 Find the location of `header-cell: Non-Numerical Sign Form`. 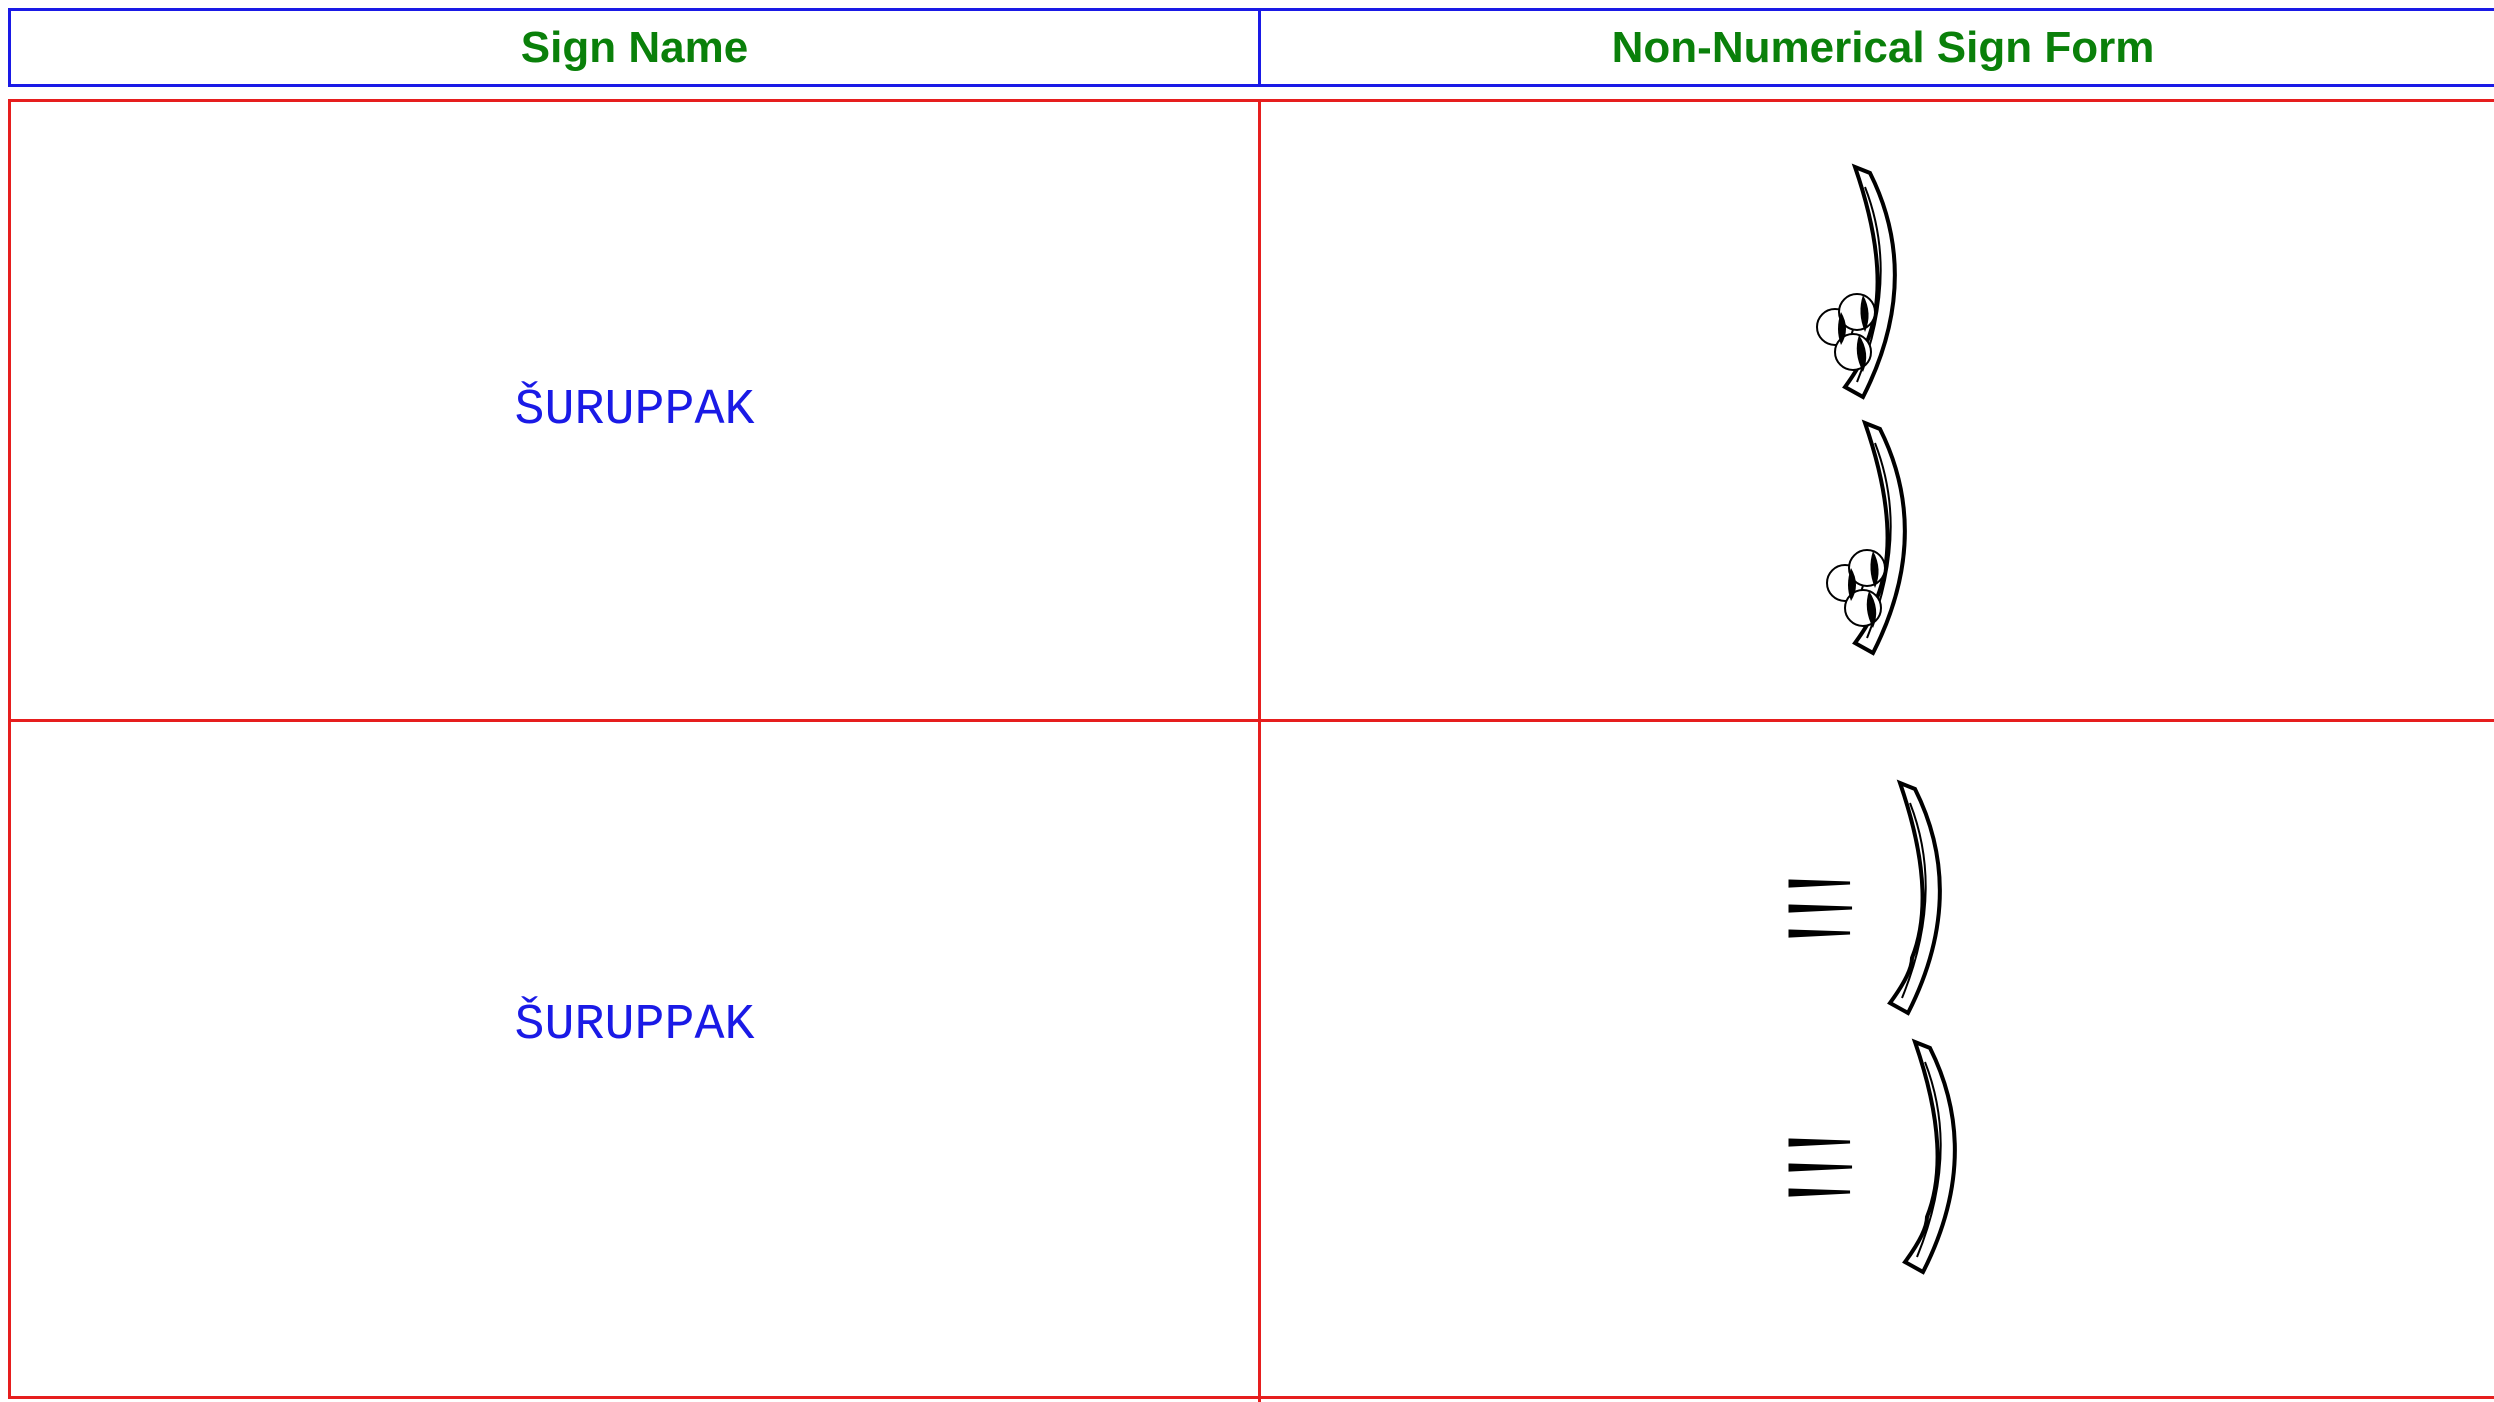

header-cell: Non-Numerical Sign Form is located at coordinates (1883, 47).